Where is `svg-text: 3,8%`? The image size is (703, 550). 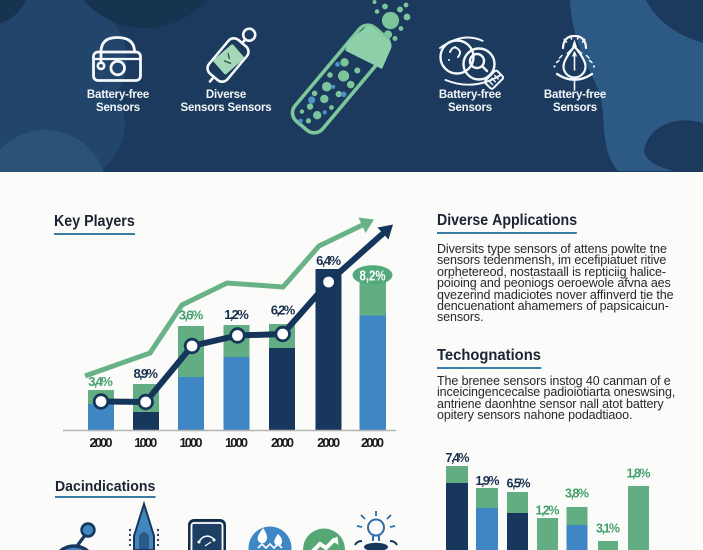 svg-text: 3,8% is located at coordinates (577, 494).